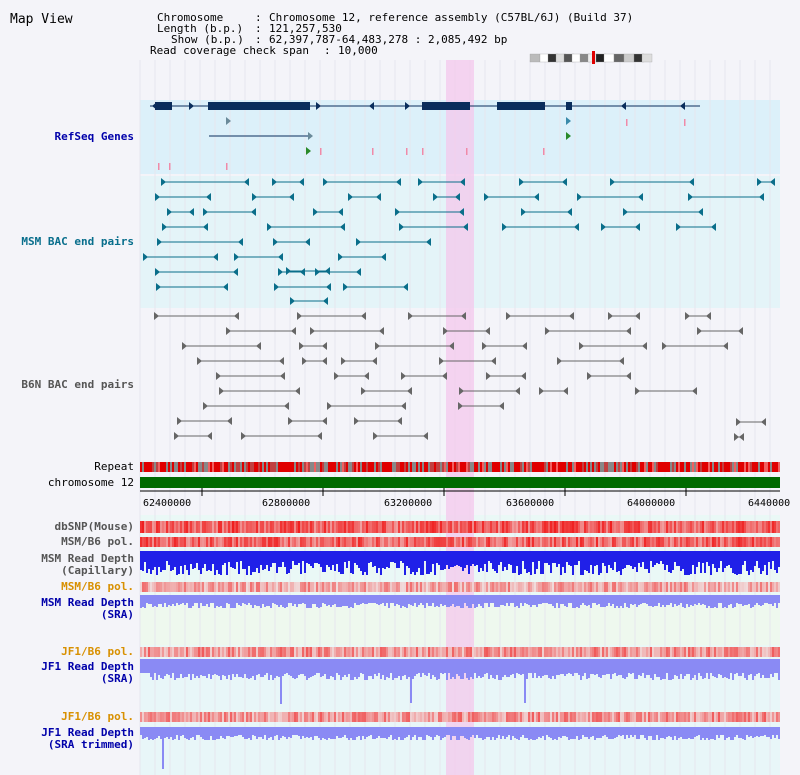 The image size is (800, 775). I want to click on track-label-refseq: RefSeq Genes, so click(94, 136).